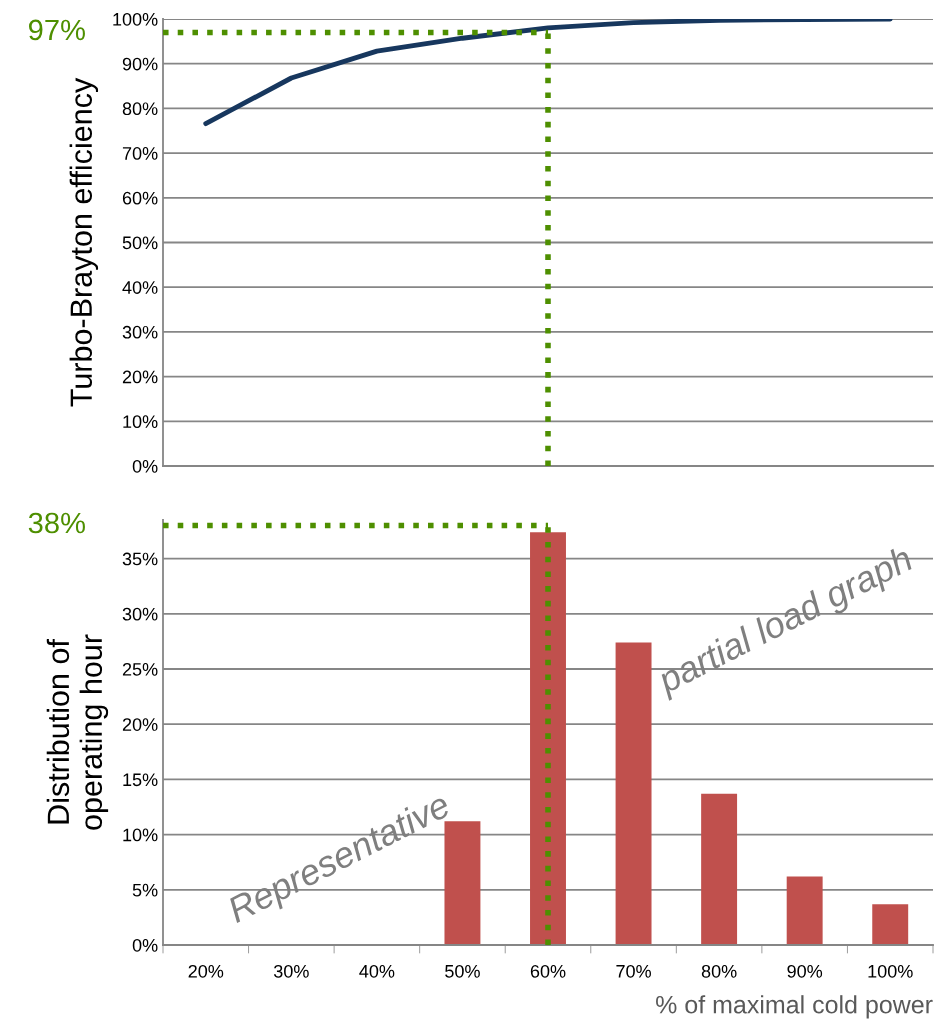 This screenshot has height=1031, width=940. What do you see at coordinates (77, 732) in the screenshot?
I see `y-axis-title: Distribution of operating hour` at bounding box center [77, 732].